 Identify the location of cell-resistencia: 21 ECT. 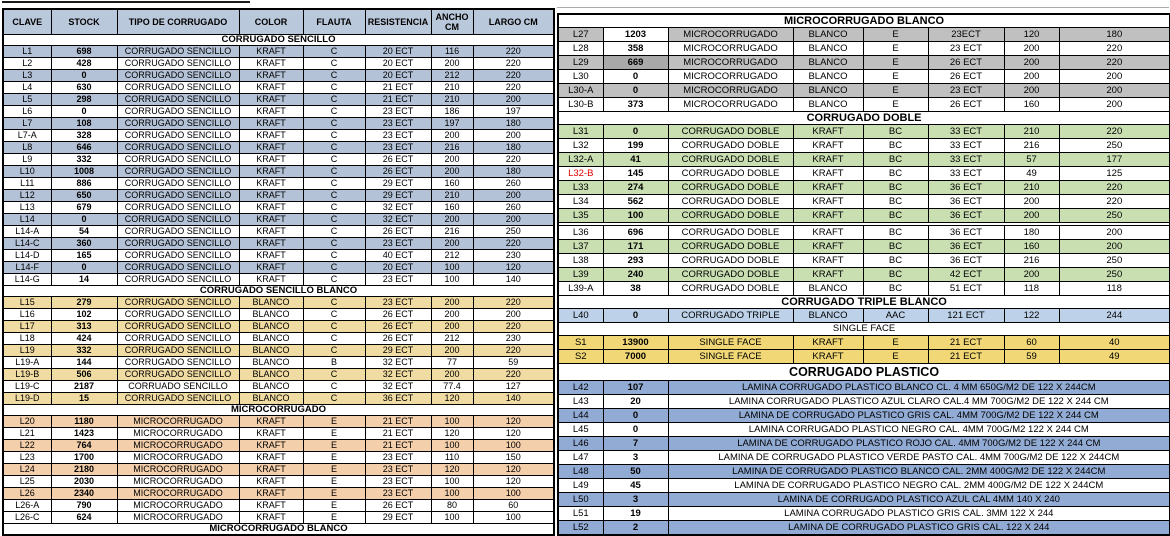
(398, 99).